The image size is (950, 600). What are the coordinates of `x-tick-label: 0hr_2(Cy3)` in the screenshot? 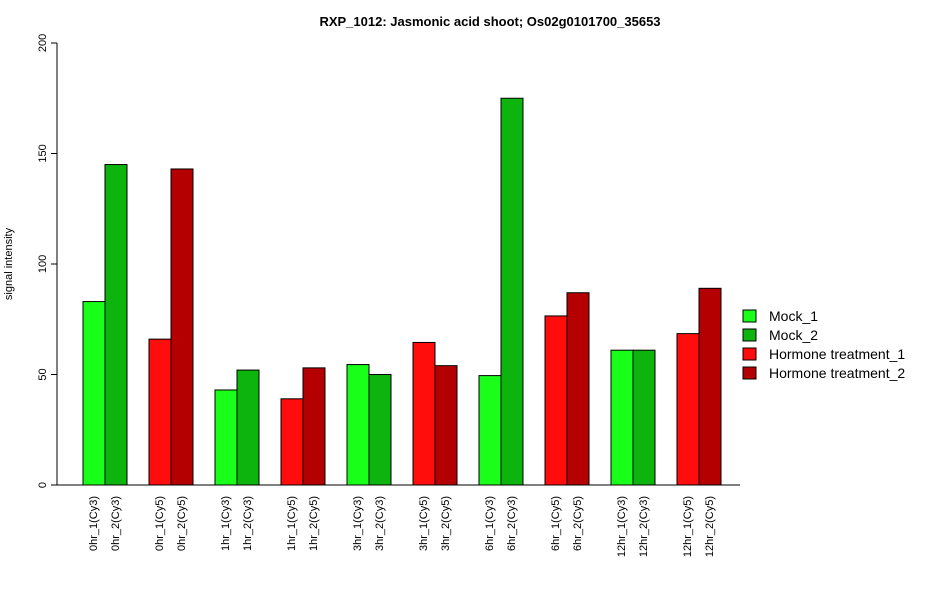 It's located at (116, 523).